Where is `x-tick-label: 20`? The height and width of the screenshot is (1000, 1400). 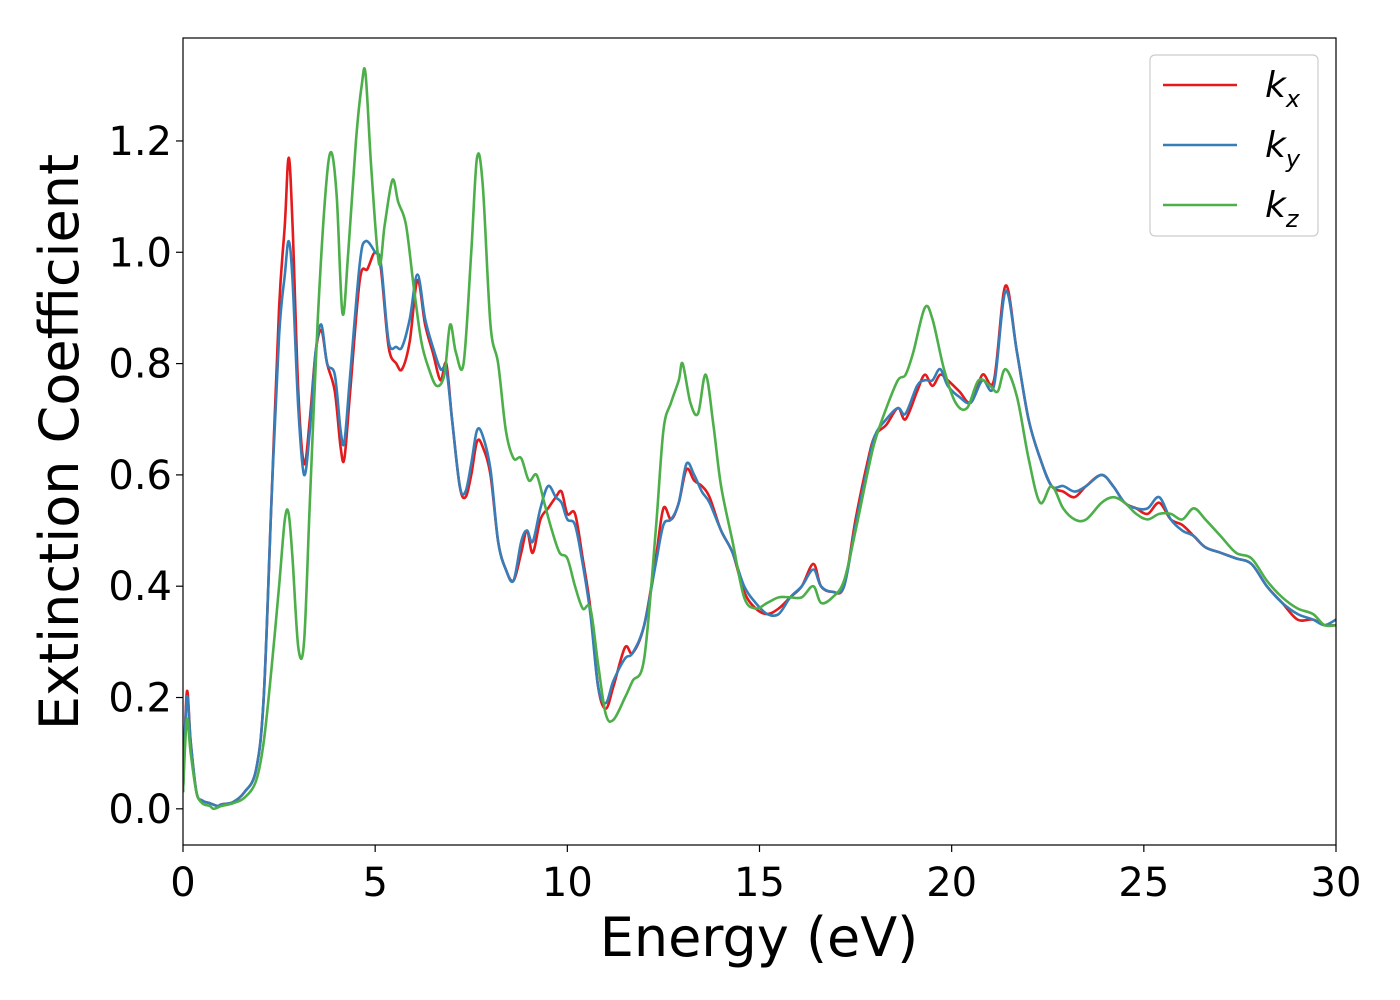
x-tick-label: 20 is located at coordinates (951, 883).